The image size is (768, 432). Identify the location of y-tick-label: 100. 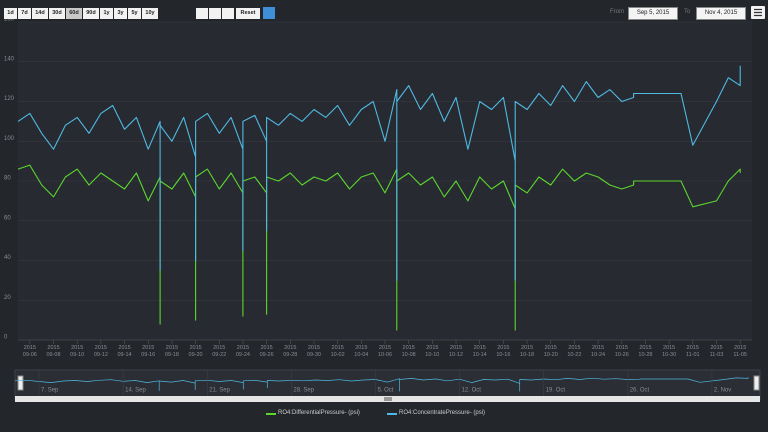
(9, 139).